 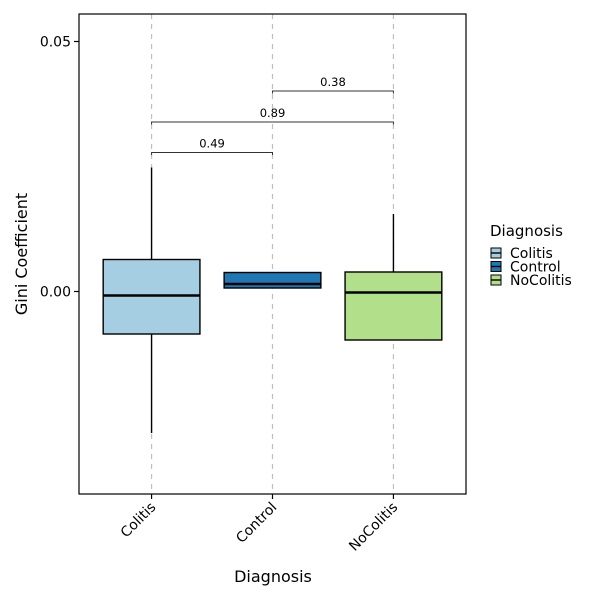 I want to click on x-tick-label: Control, so click(x=256, y=523).